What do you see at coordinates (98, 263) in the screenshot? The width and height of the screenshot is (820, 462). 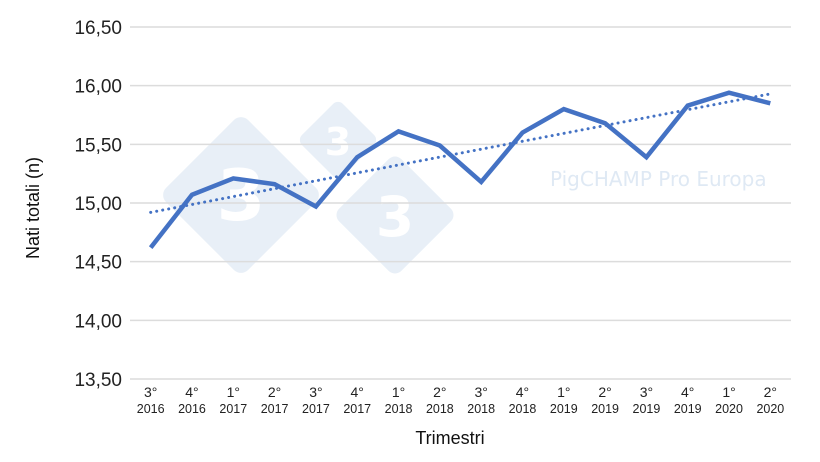 I see `y-tick-label: 14,50` at bounding box center [98, 263].